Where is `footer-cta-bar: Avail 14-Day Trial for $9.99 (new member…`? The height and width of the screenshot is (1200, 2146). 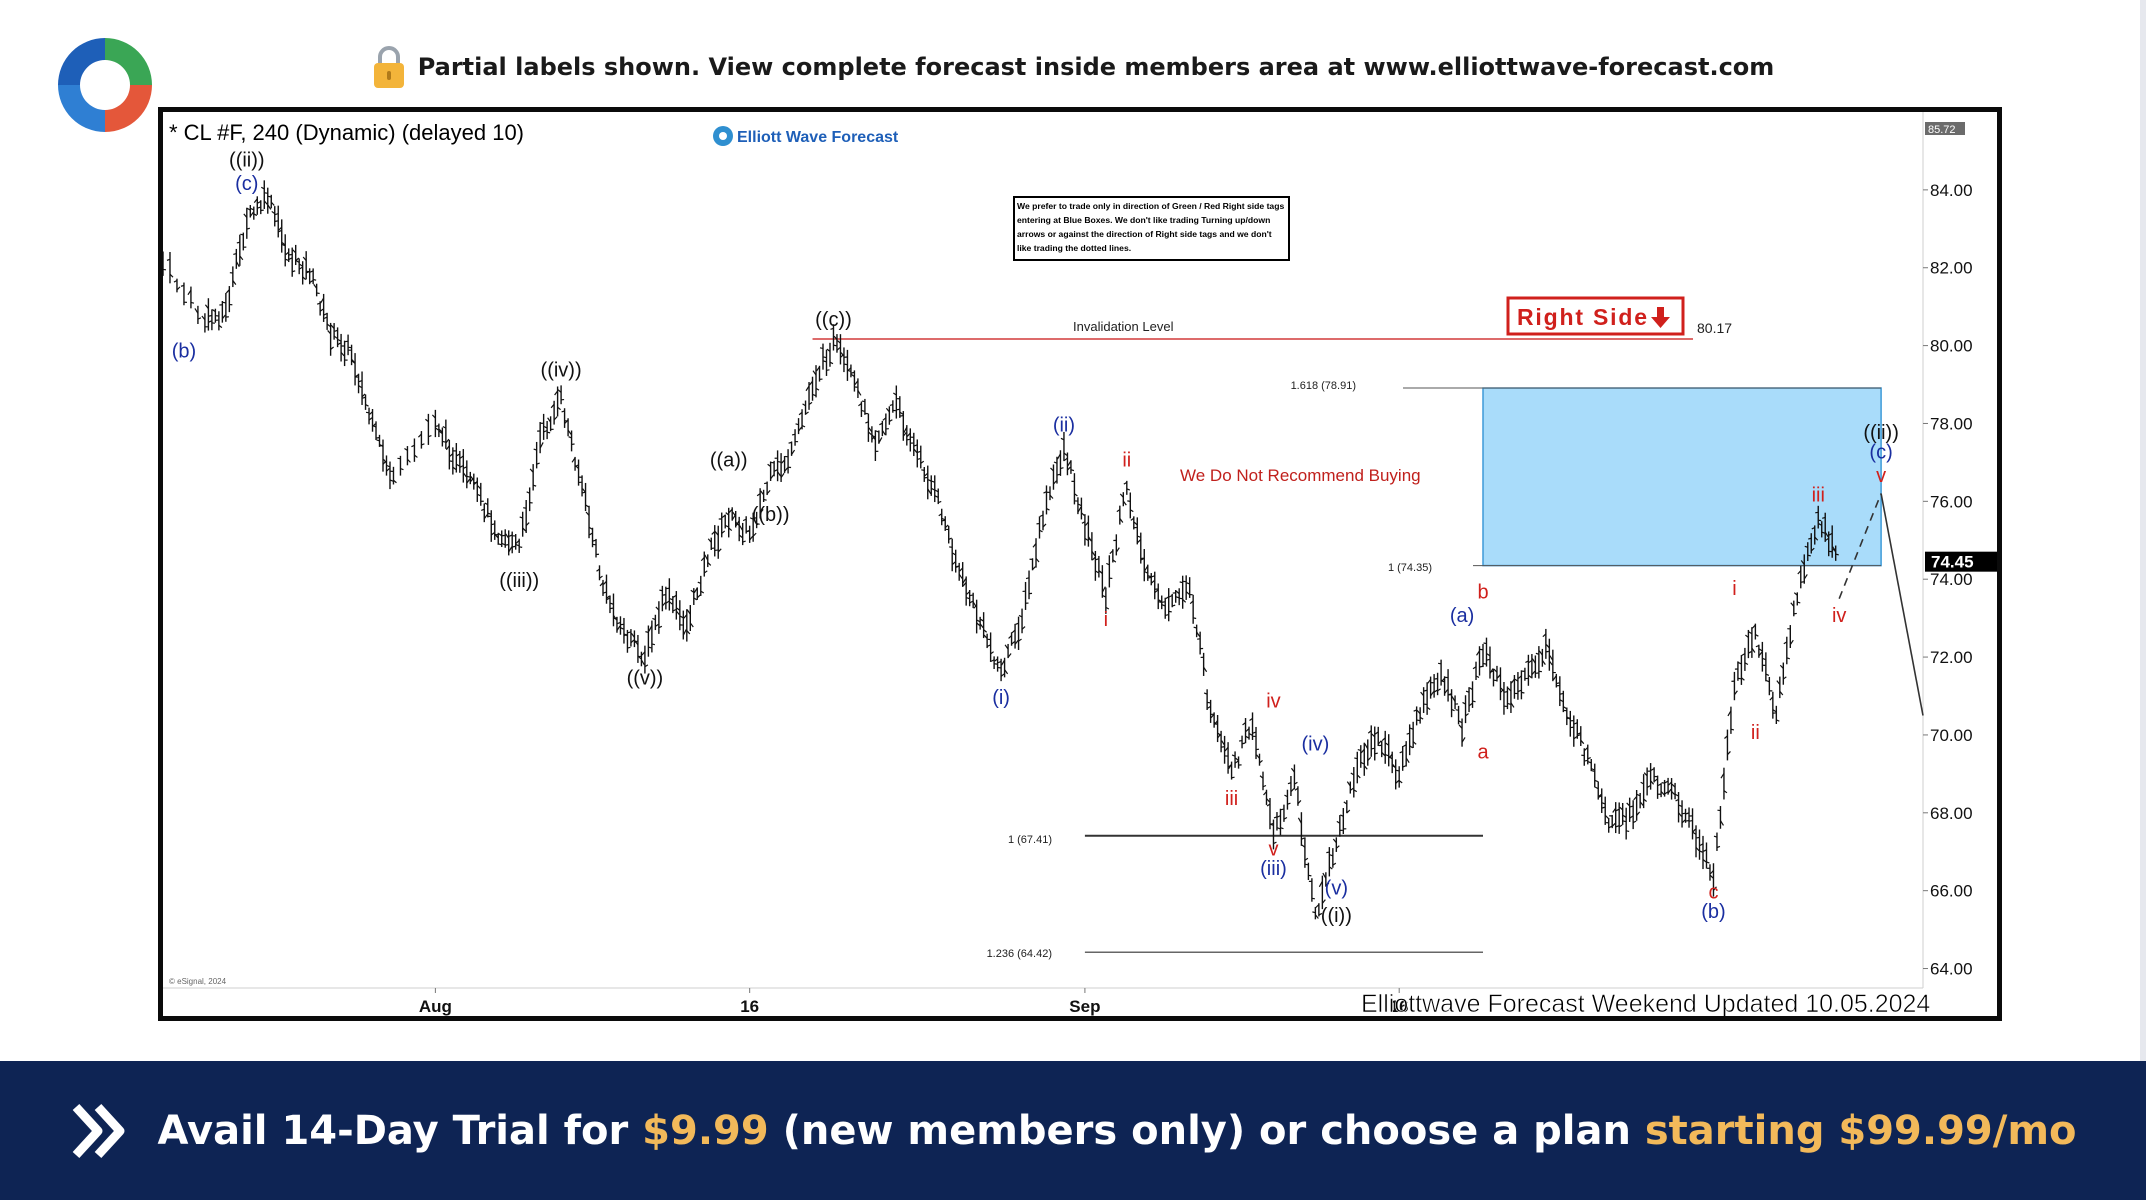 footer-cta-bar: Avail 14-Day Trial for $9.99 (new member… is located at coordinates (1073, 1130).